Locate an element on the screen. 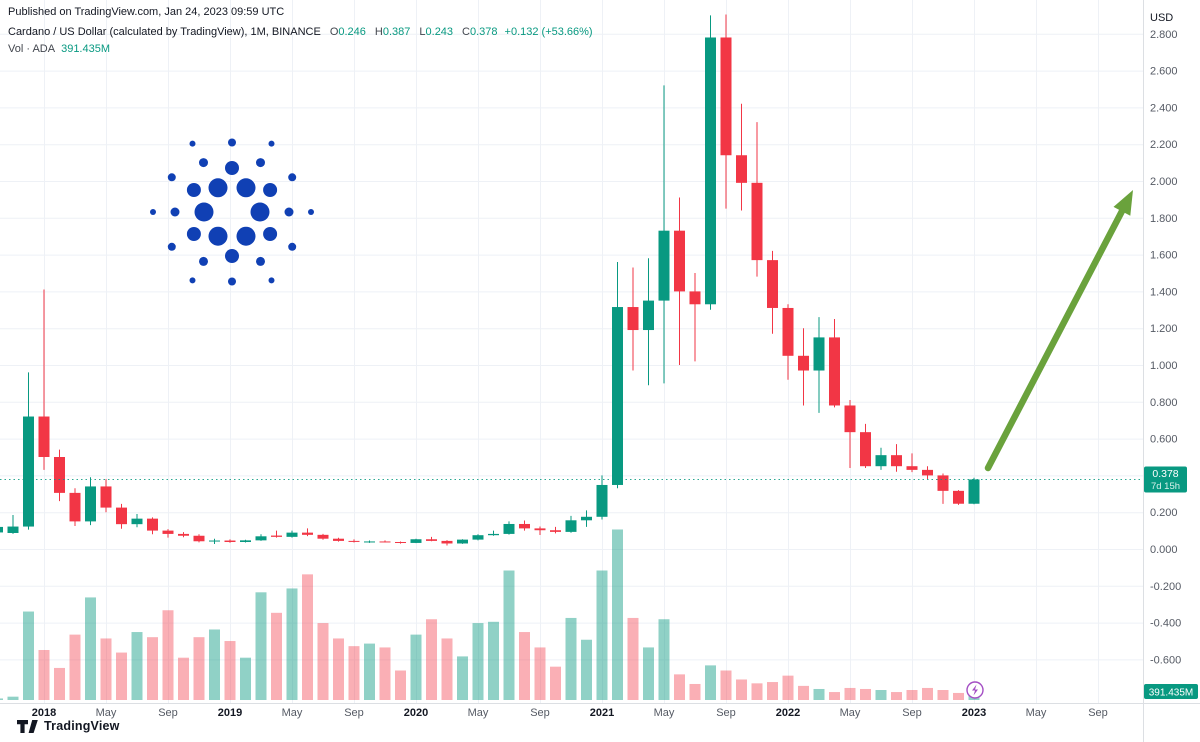  price-tick-label: 0.200 is located at coordinates (1164, 513).